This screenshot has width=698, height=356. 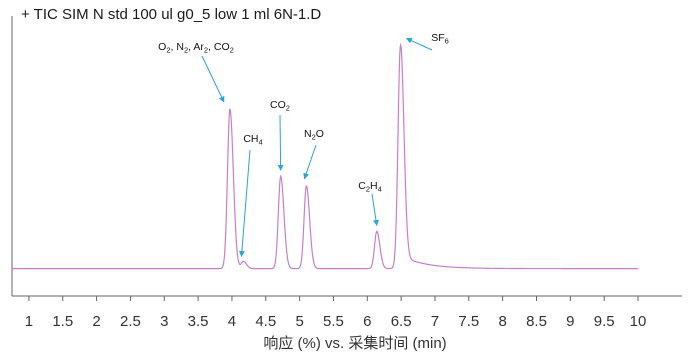 What do you see at coordinates (96, 321) in the screenshot?
I see `x-tick-label: 2` at bounding box center [96, 321].